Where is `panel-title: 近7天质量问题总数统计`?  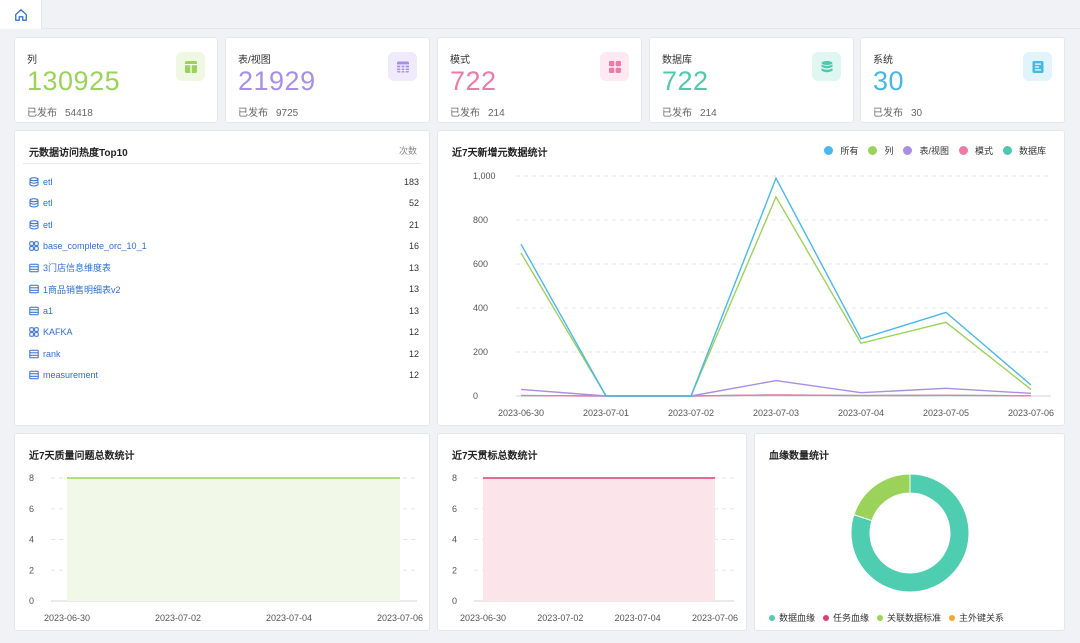
panel-title: 近7天质量问题总数统计 is located at coordinates (82, 456).